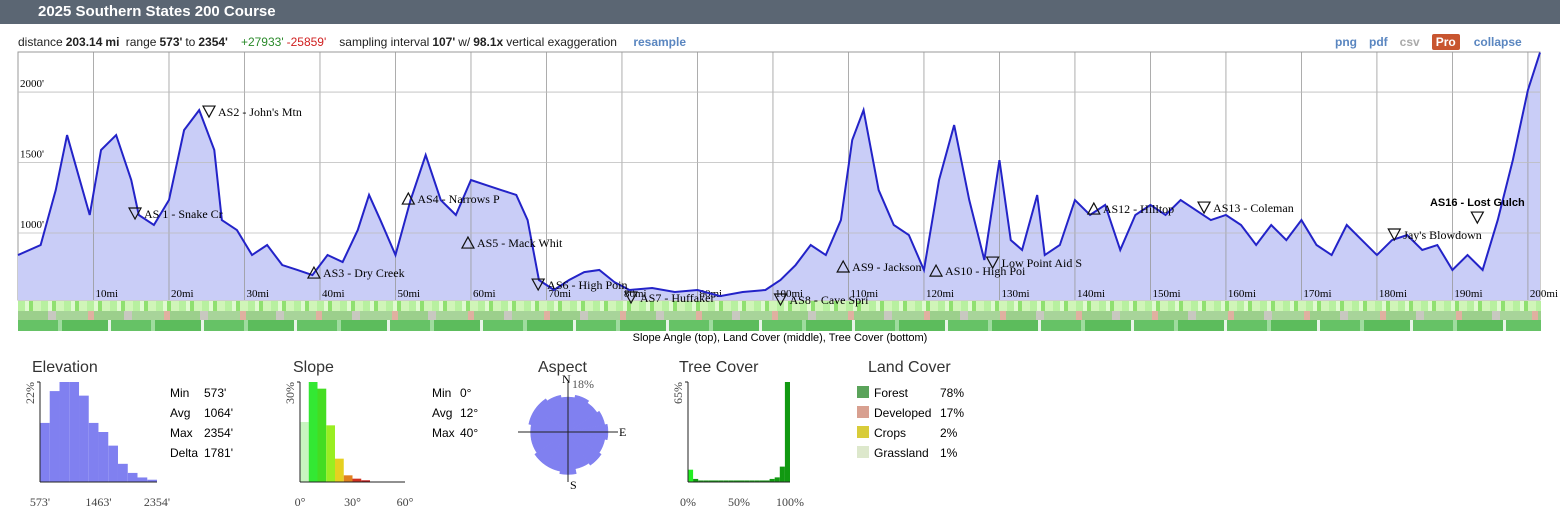 The image size is (1560, 518). Describe the element at coordinates (949, 433) in the screenshot. I see `legend-share: 2%` at that location.